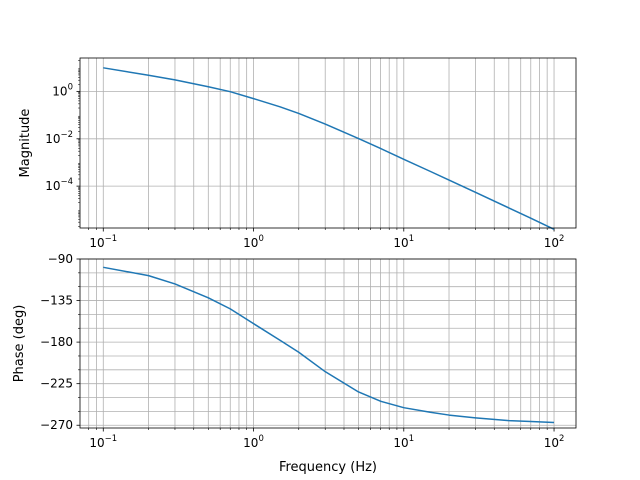 This screenshot has width=640, height=480. What do you see at coordinates (56, 342) in the screenshot?
I see `y-tick-label: −180` at bounding box center [56, 342].